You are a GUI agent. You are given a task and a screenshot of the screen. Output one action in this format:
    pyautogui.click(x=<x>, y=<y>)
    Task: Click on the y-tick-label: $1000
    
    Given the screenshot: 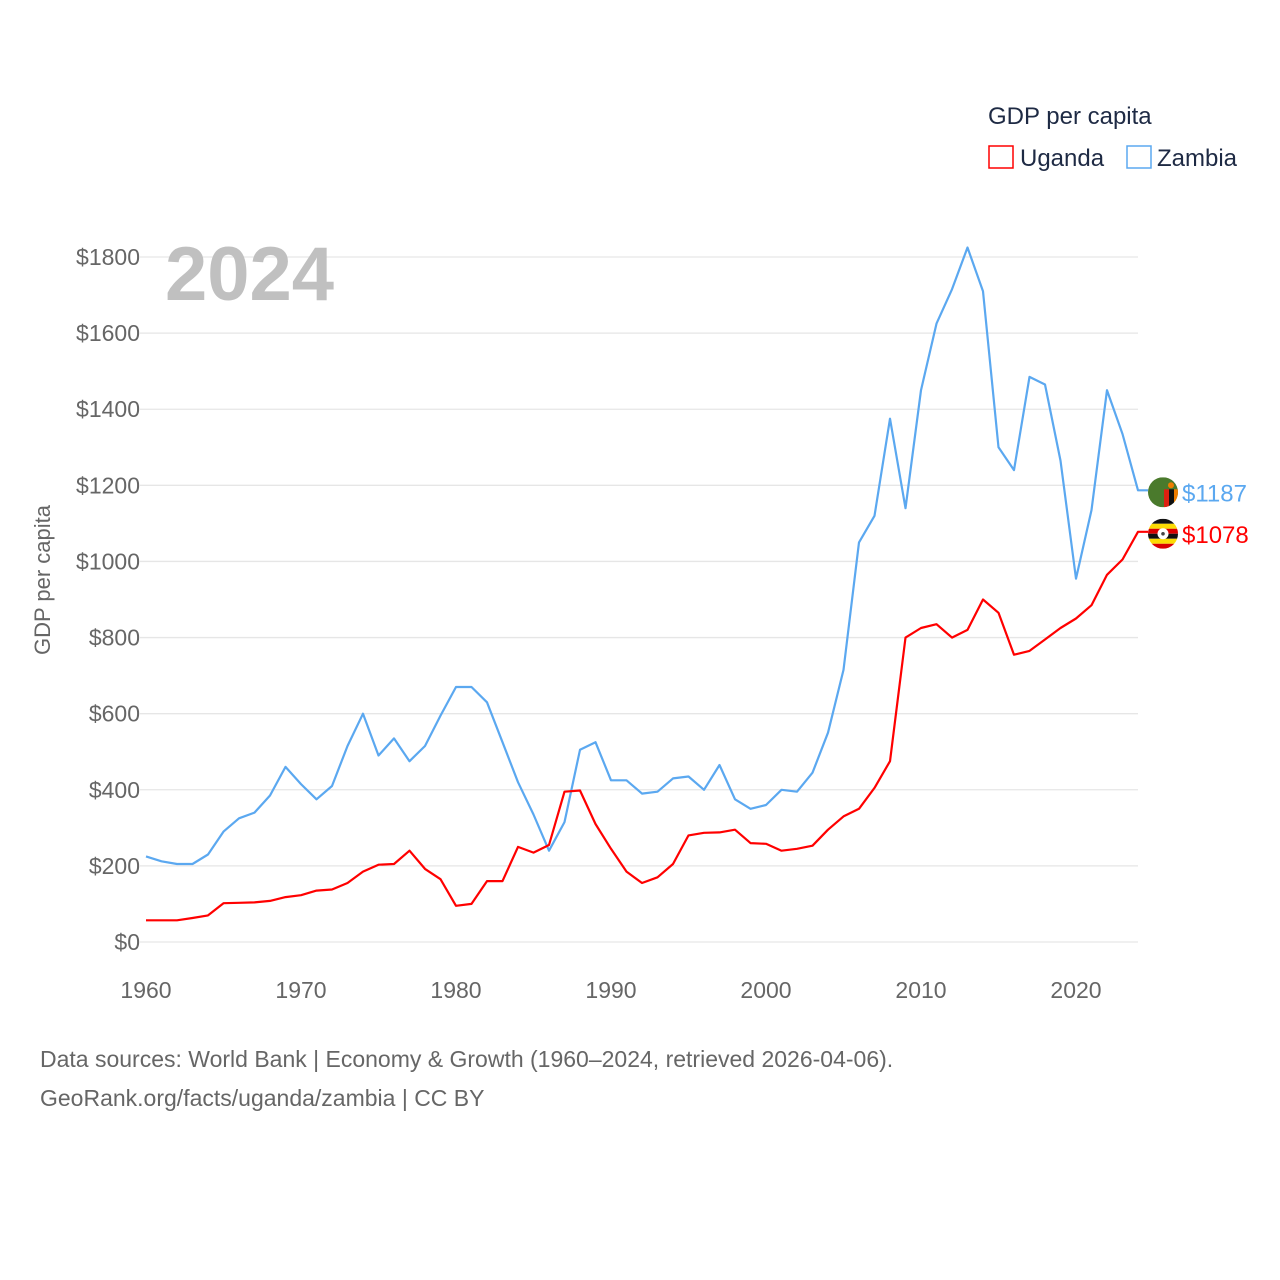 What is the action you would take?
    pyautogui.click(x=108, y=561)
    